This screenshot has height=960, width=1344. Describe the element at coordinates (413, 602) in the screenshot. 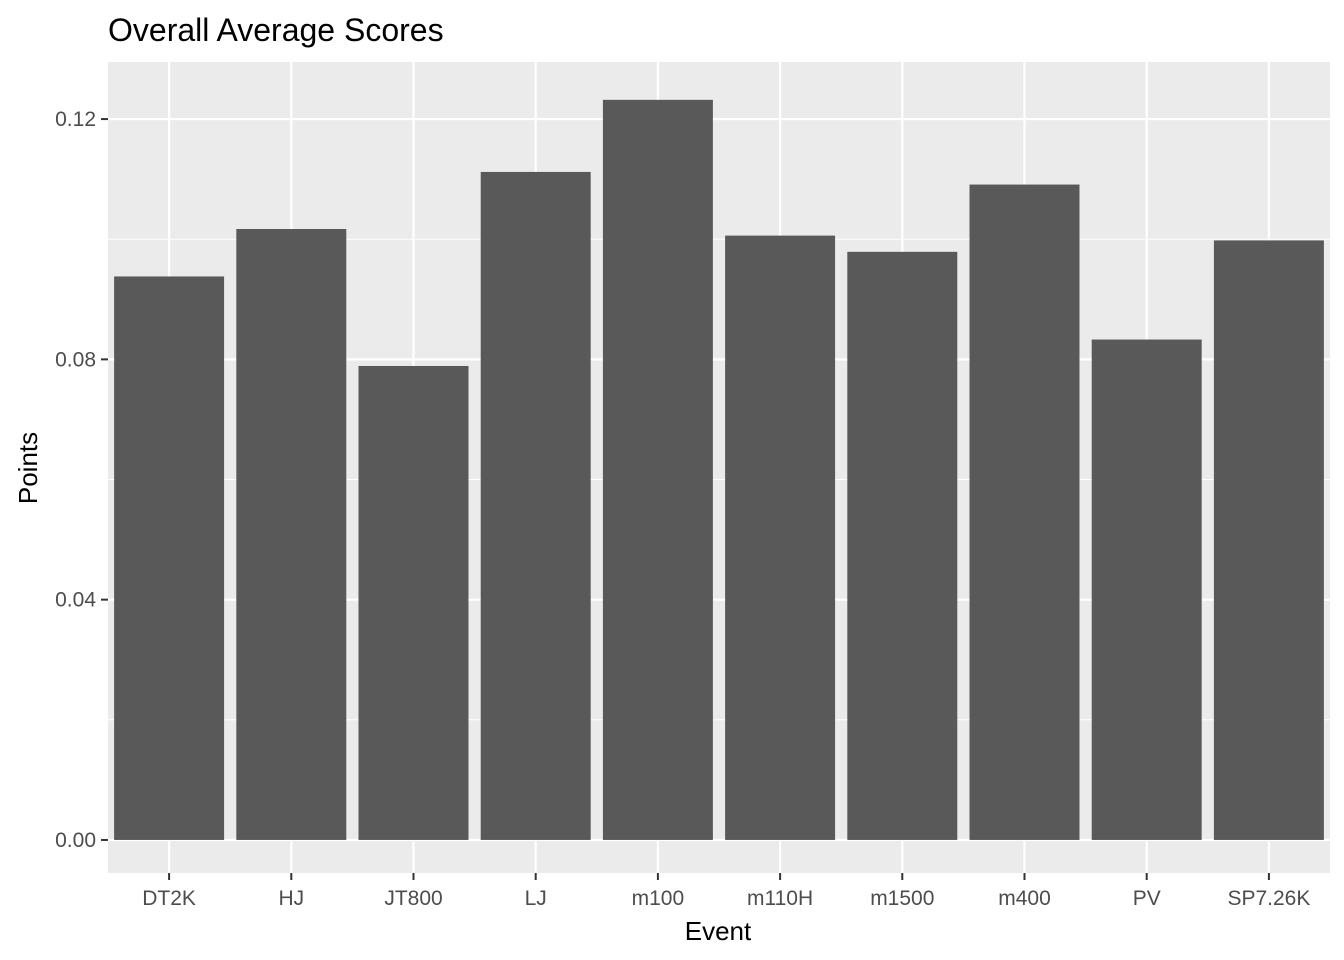

I see `bar-jt800` at that location.